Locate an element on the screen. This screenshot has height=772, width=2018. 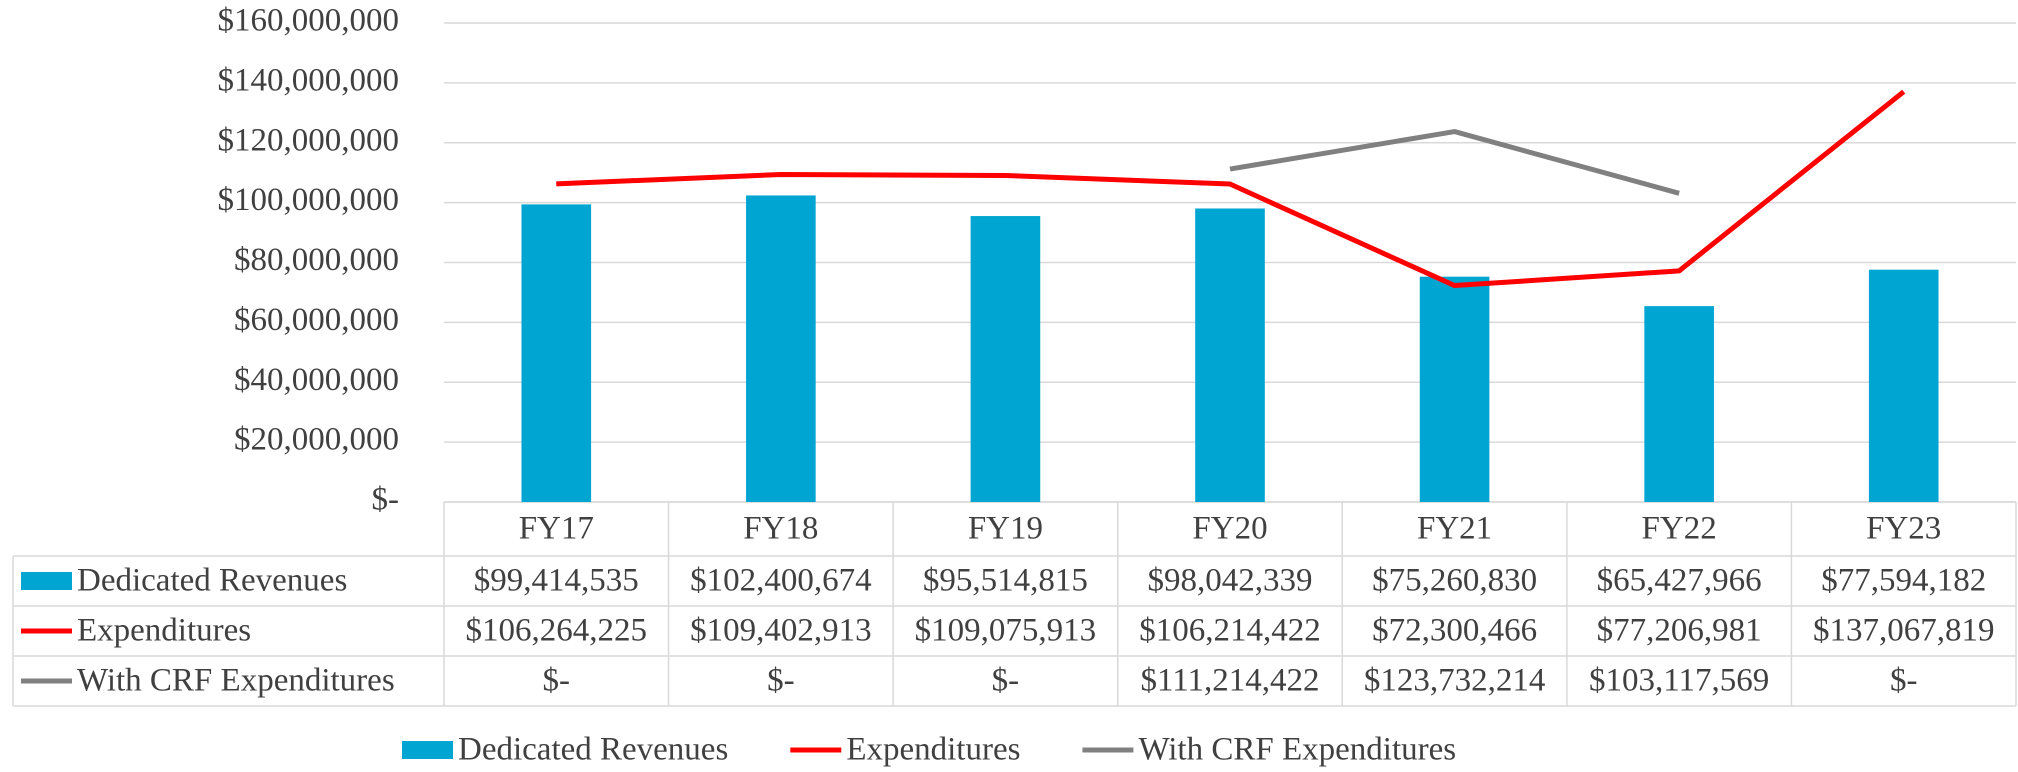
table-value: $109,075,913 is located at coordinates (1006, 631).